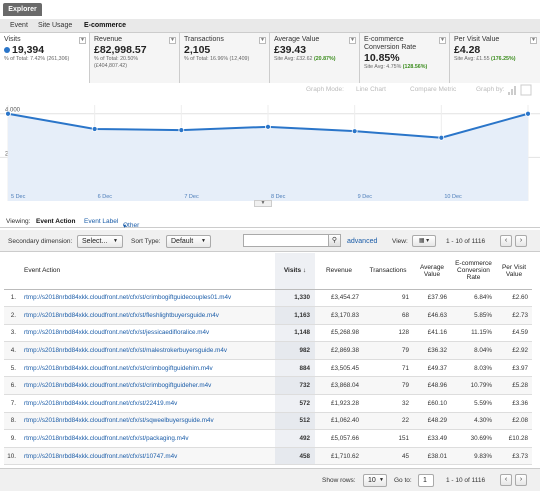  Describe the element at coordinates (426, 480) in the screenshot. I see `goto-input: 1` at that location.